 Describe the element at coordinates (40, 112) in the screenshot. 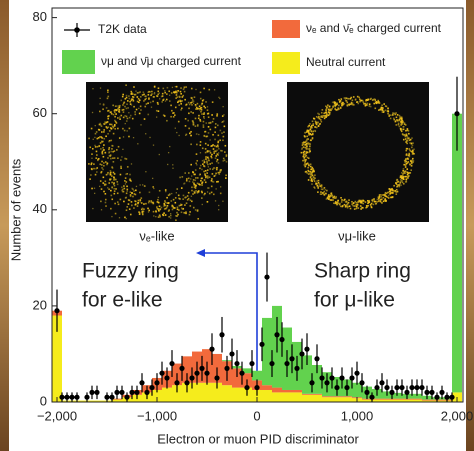

I see `y-tick-label: 60` at that location.